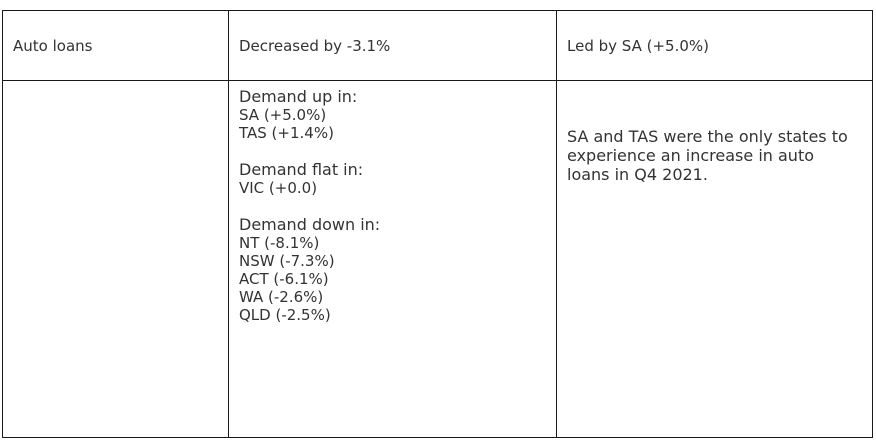  I want to click on demand-up-heading: Demand up in:, so click(298, 96).